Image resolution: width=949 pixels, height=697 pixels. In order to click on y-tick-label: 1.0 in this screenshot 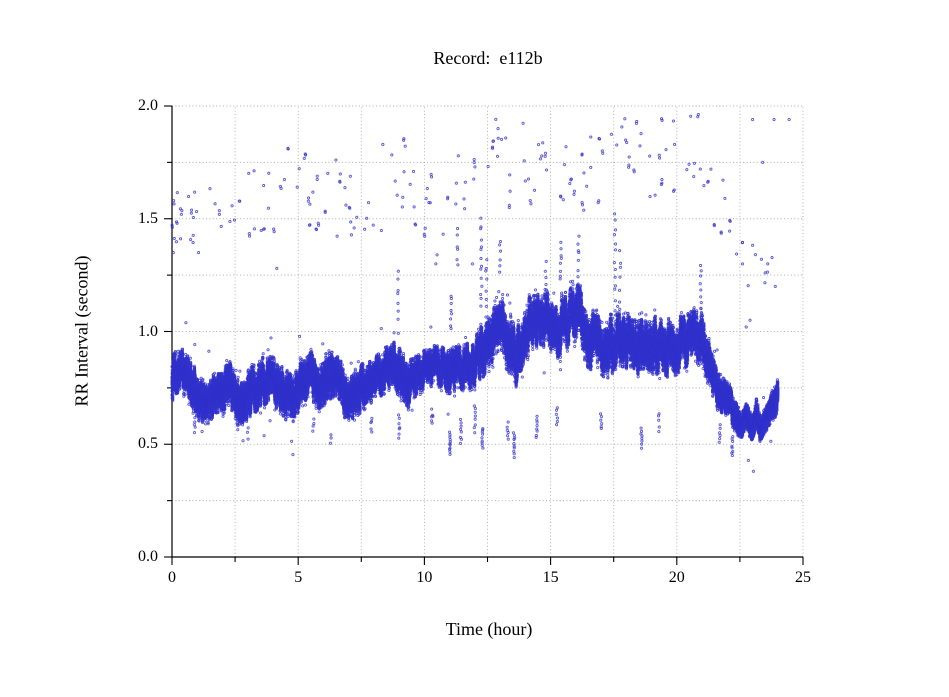, I will do `click(148, 331)`.